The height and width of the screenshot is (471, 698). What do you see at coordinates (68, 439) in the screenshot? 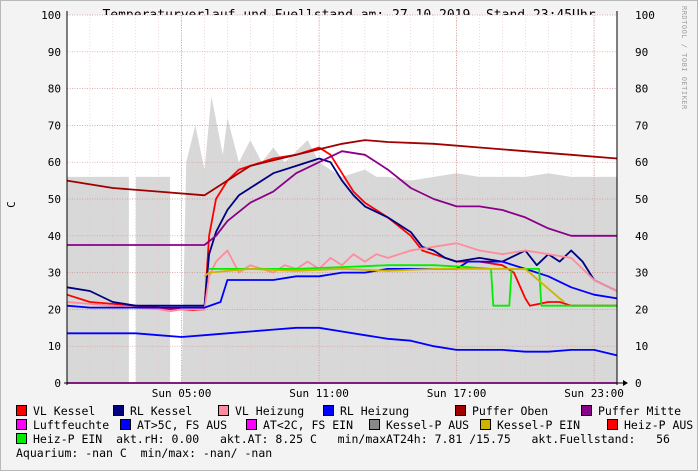
I see `legend-label: Heiz-P EIN` at bounding box center [68, 439].